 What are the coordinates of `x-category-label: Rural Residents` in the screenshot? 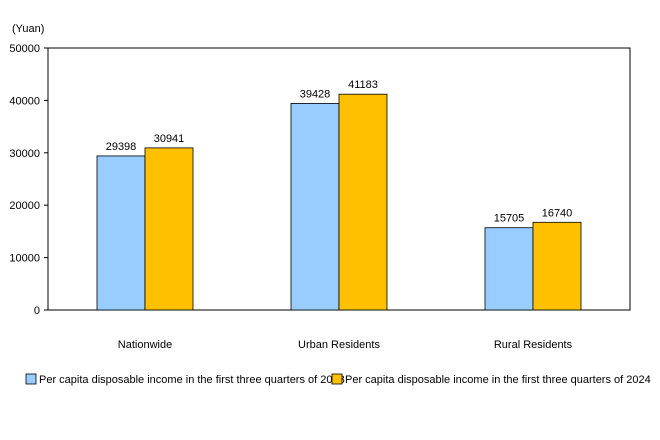 It's located at (533, 345).